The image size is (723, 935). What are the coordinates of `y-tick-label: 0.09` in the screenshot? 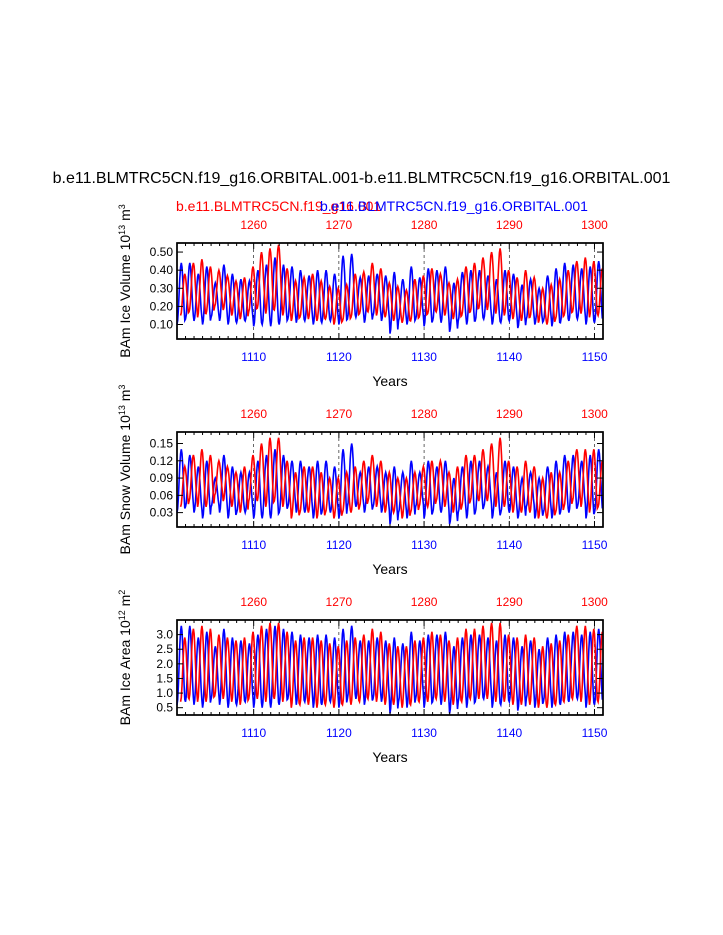 It's located at (162, 478).